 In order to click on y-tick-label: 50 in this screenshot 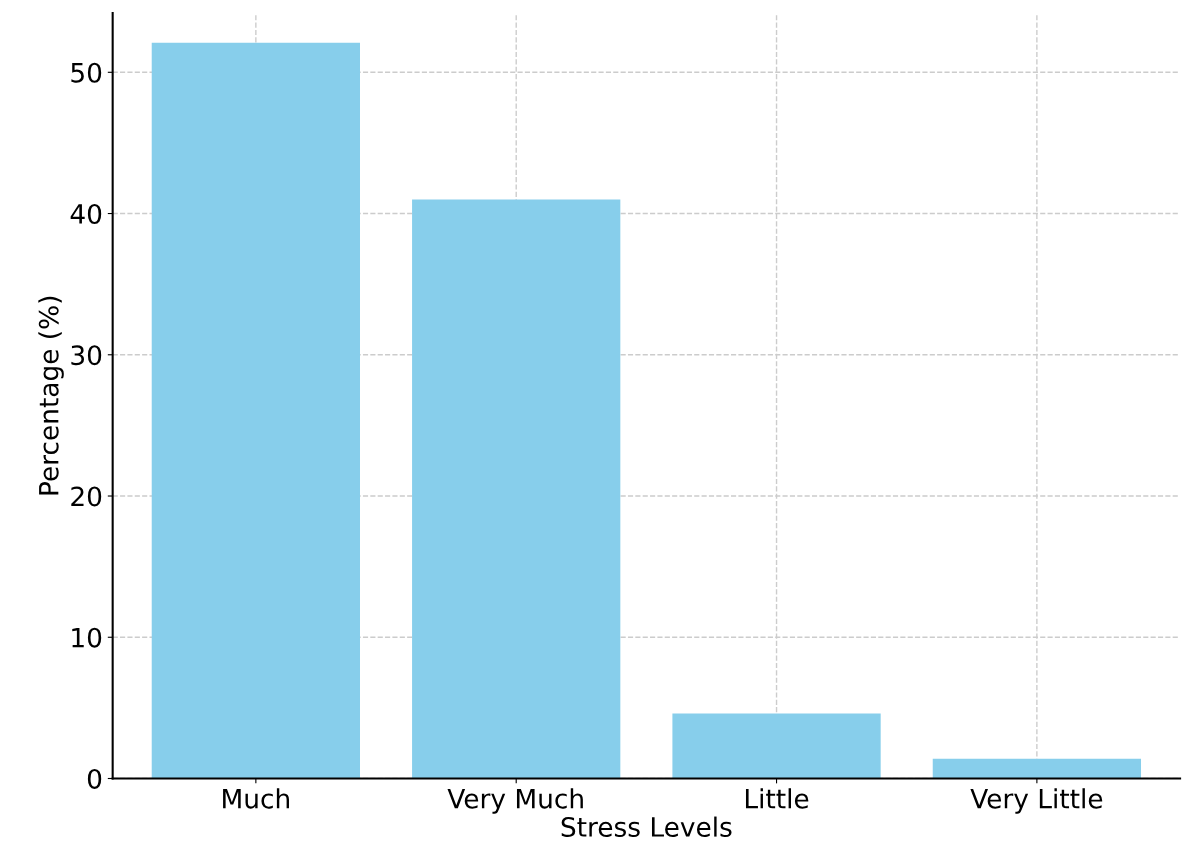, I will do `click(86, 72)`.